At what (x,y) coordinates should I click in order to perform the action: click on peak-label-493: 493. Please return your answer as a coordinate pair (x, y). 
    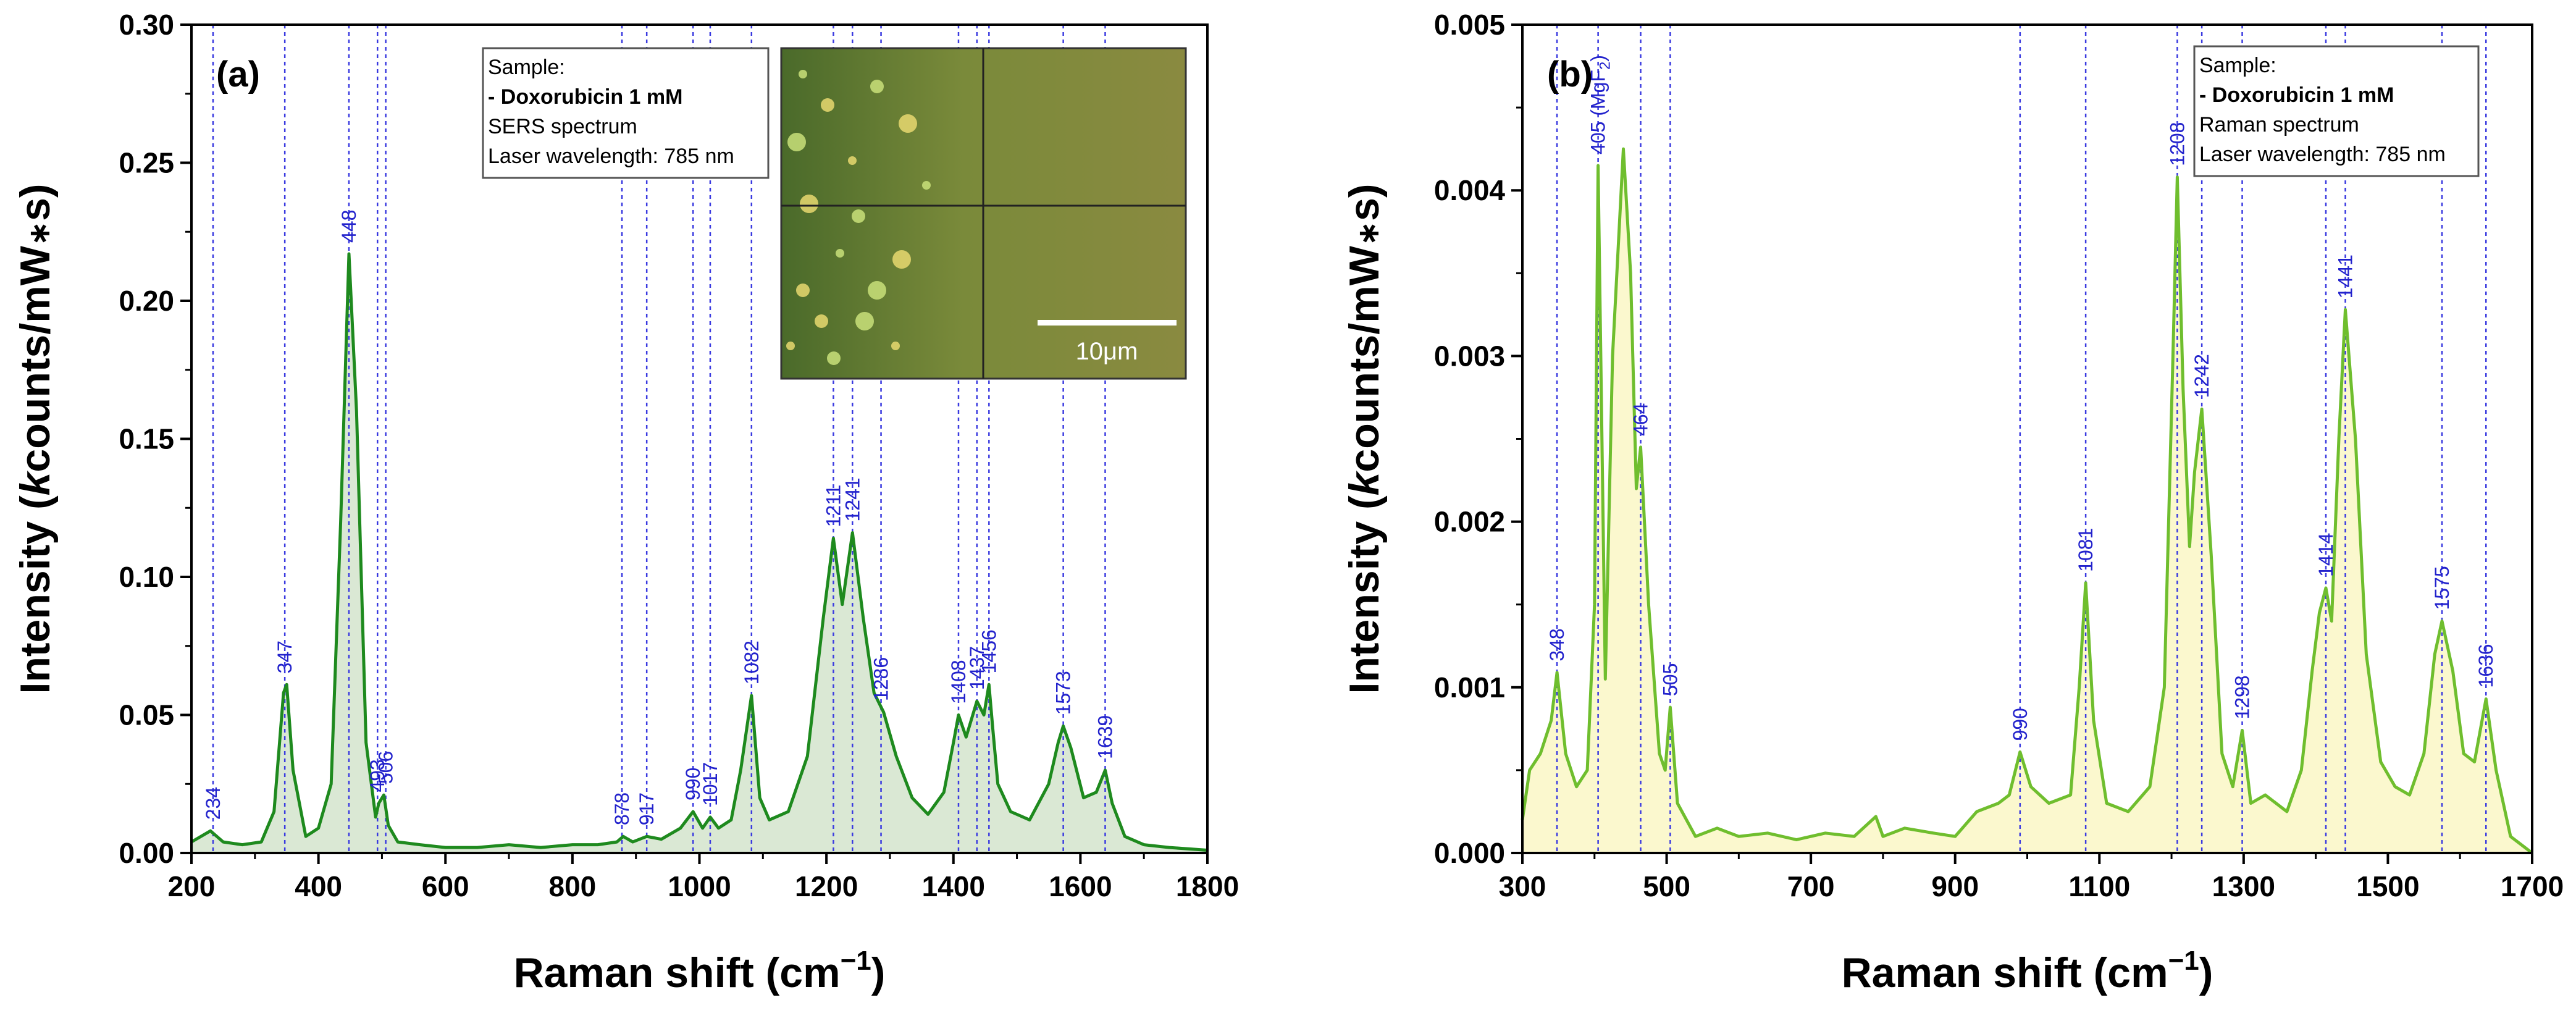
    Looking at the image, I should click on (377, 776).